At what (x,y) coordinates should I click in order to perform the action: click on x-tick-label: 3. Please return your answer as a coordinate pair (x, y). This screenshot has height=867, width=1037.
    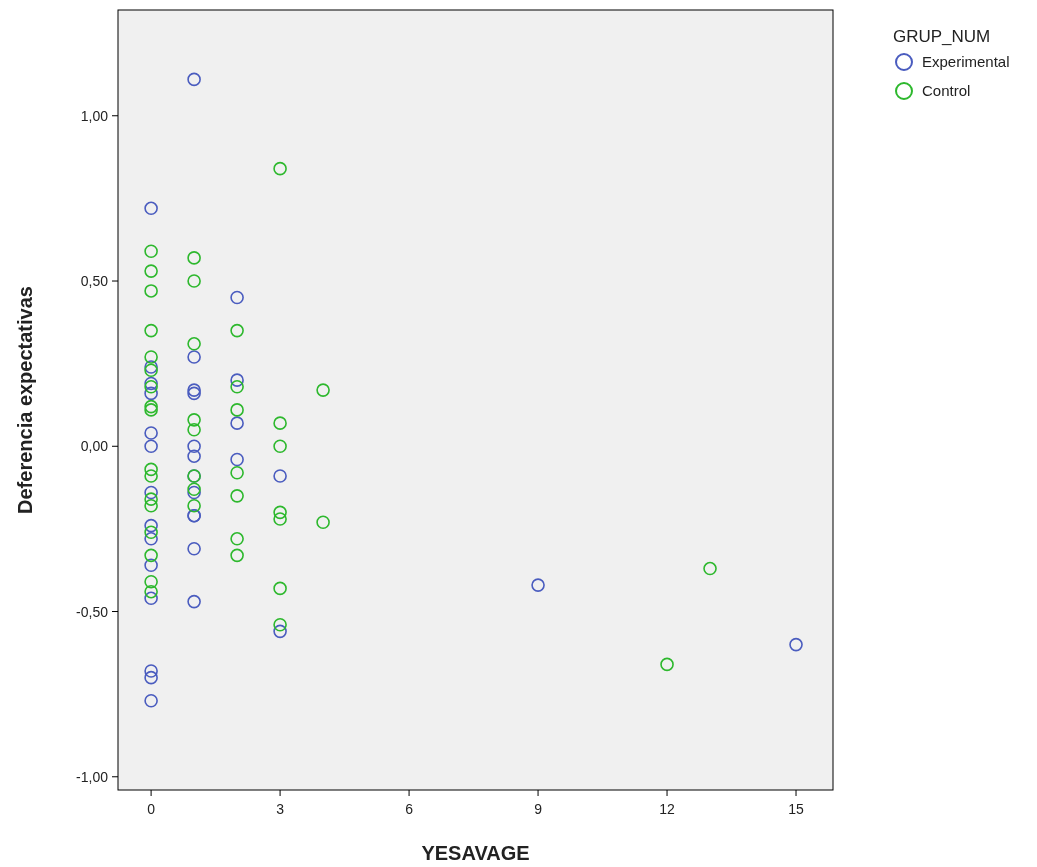
    Looking at the image, I should click on (280, 809).